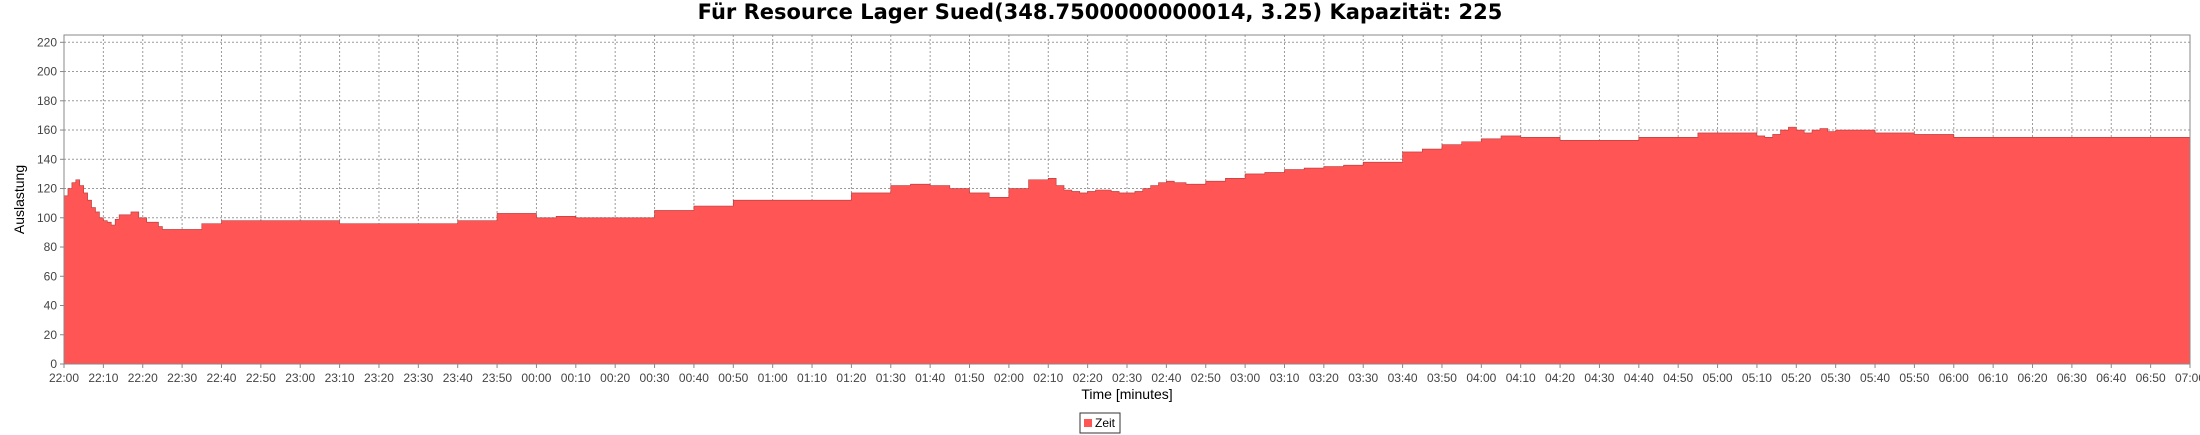  Describe the element at coordinates (47, 42) in the screenshot. I see `y-tick-label: 220` at that location.